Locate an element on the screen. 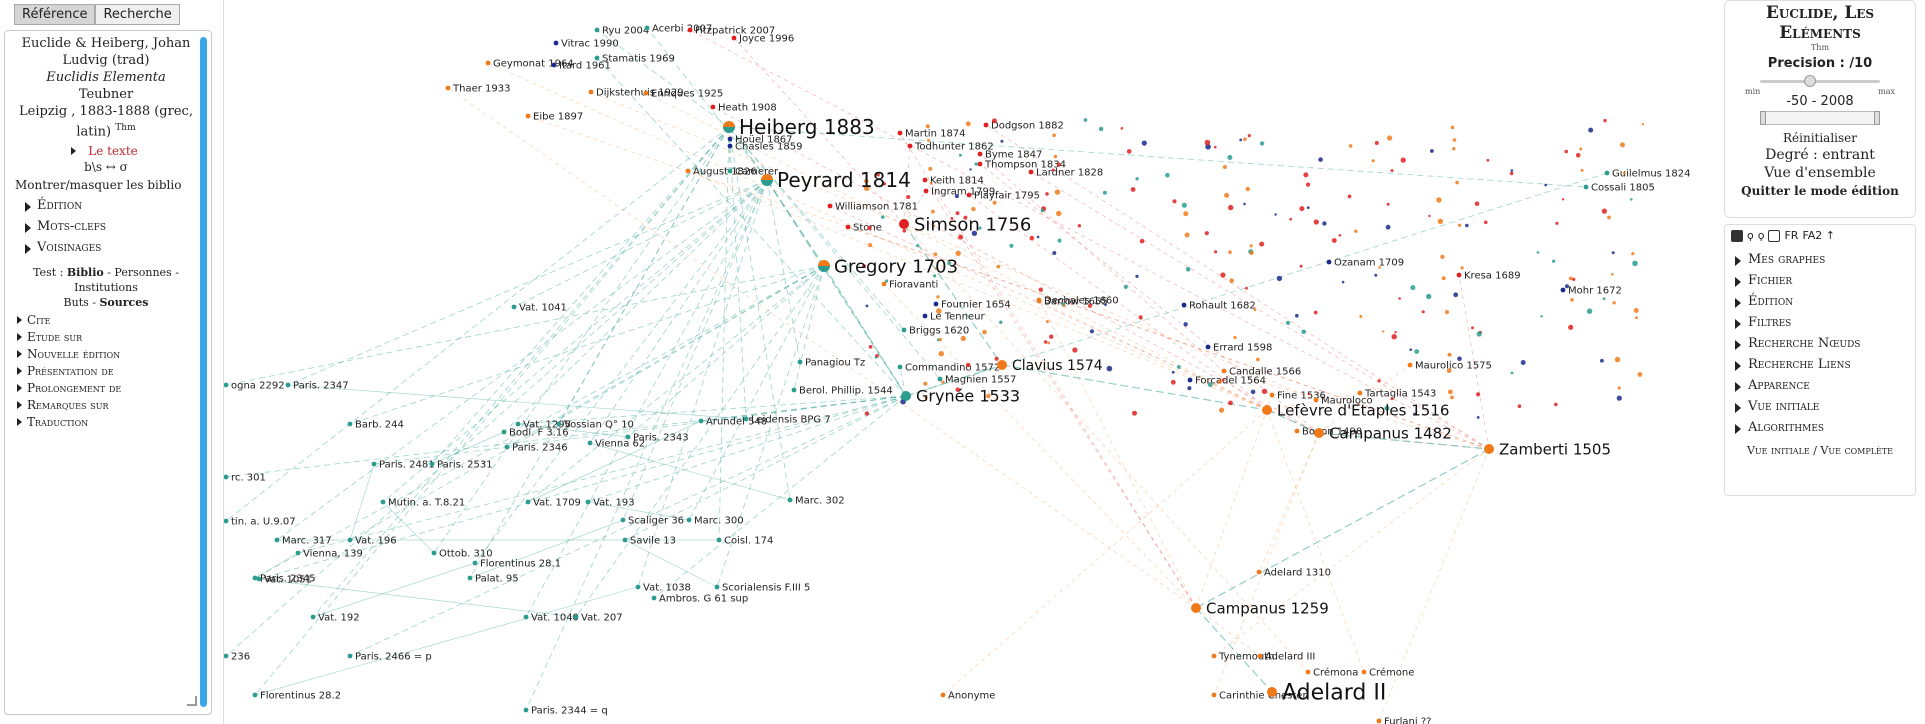 The width and height of the screenshot is (1925, 724). graph-node-label: Tartaglia 1543 is located at coordinates (1400, 394).